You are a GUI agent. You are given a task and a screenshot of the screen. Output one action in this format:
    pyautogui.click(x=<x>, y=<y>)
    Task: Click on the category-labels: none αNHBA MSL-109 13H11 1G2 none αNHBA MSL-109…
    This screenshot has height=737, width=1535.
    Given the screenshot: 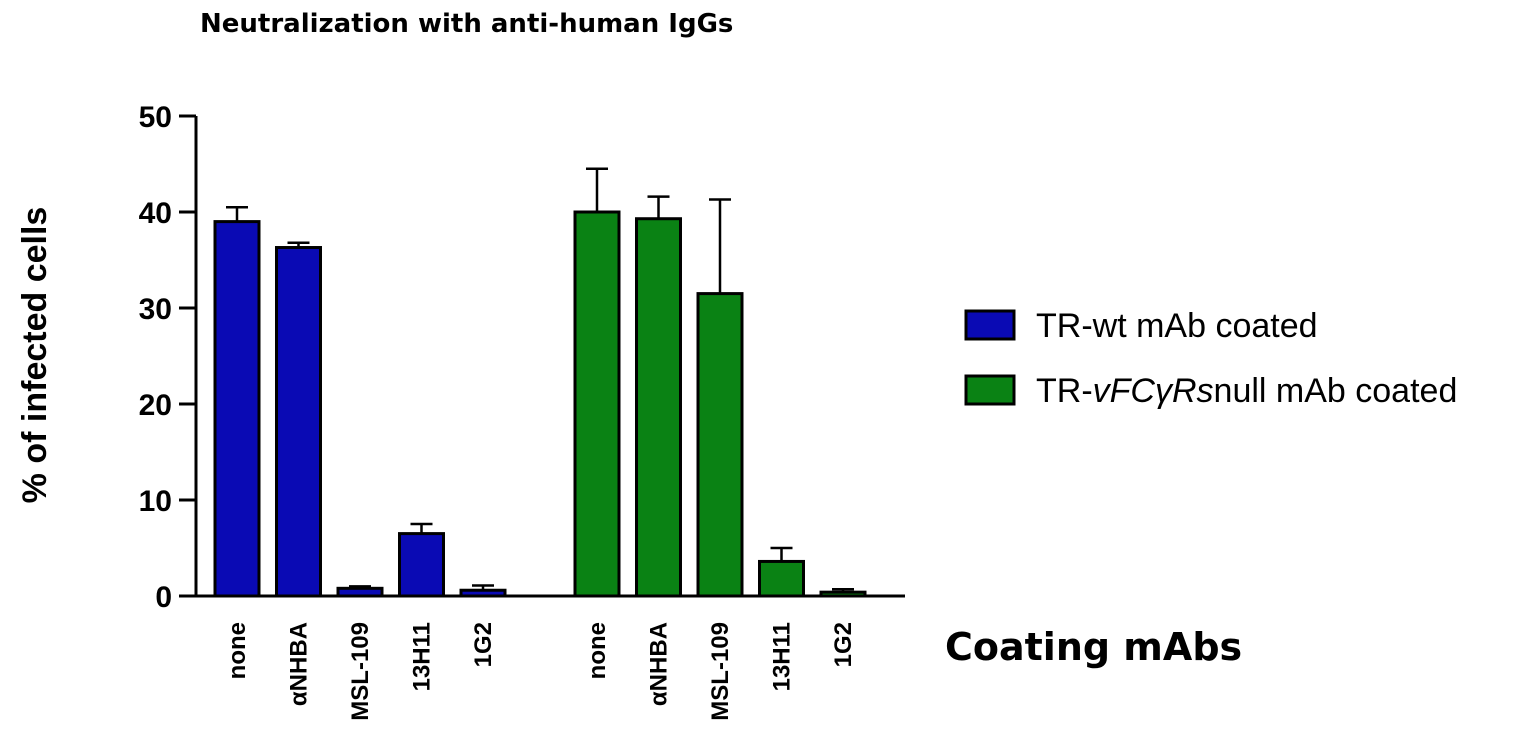 What is the action you would take?
    pyautogui.click(x=540, y=671)
    